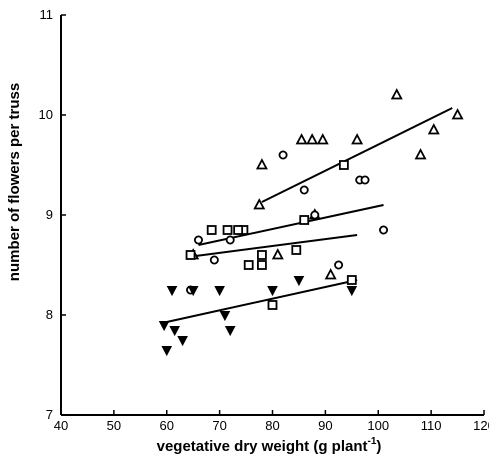 This screenshot has height=459, width=489. Describe the element at coordinates (371, 441) in the screenshot. I see `x-axis-title-superscript: -1` at that location.